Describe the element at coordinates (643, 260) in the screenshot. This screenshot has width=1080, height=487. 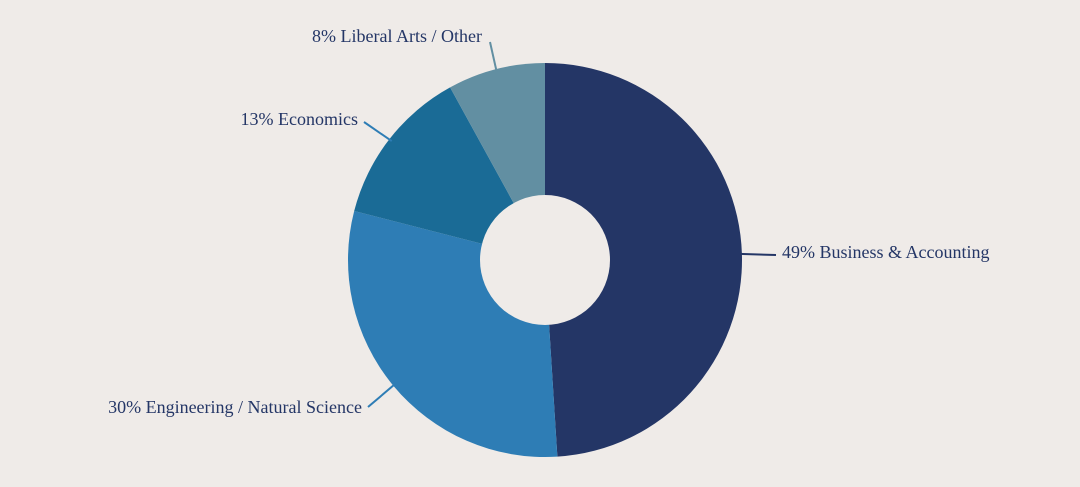
I see `slice-business-accounting` at that location.